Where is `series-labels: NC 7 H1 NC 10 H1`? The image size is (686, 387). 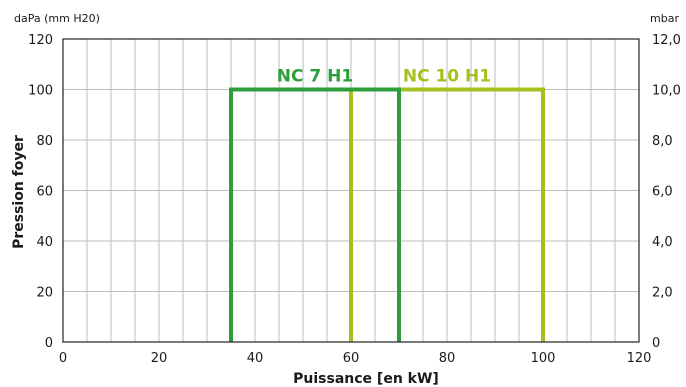
series-labels: NC 7 H1 NC 10 H1 is located at coordinates (384, 77).